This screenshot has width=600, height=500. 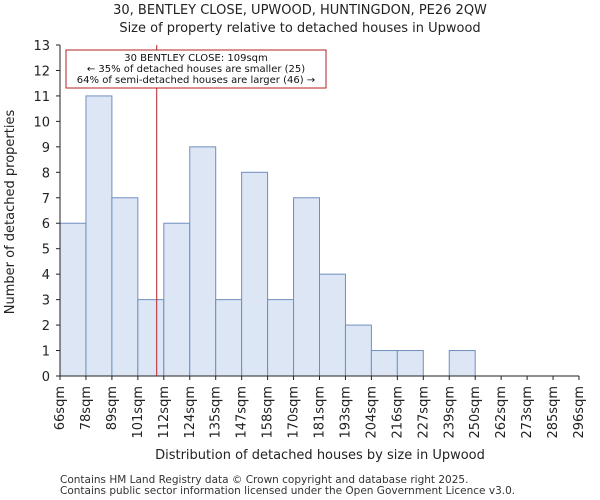 What do you see at coordinates (449, 412) in the screenshot?
I see `x-tick-label: 239sqm` at bounding box center [449, 412].